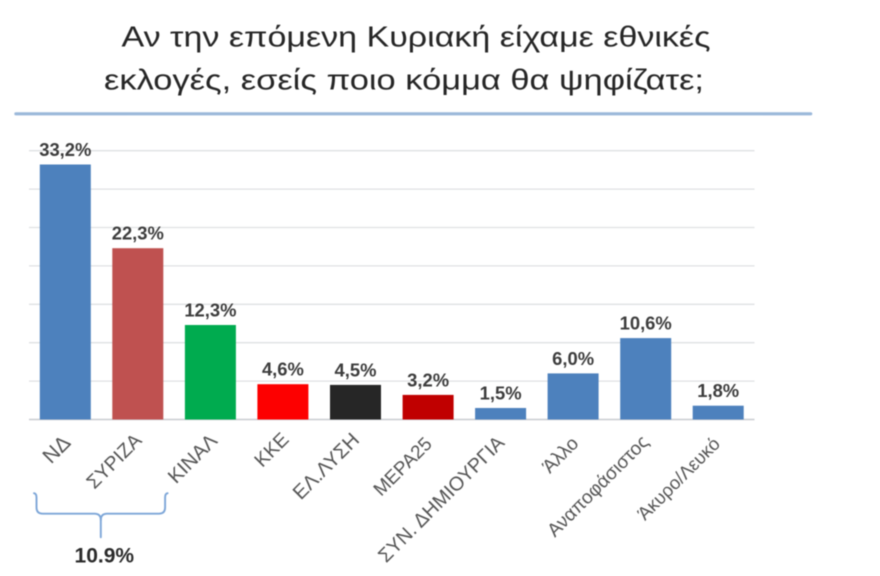  I want to click on svg-text: 3,2%, so click(428, 379).